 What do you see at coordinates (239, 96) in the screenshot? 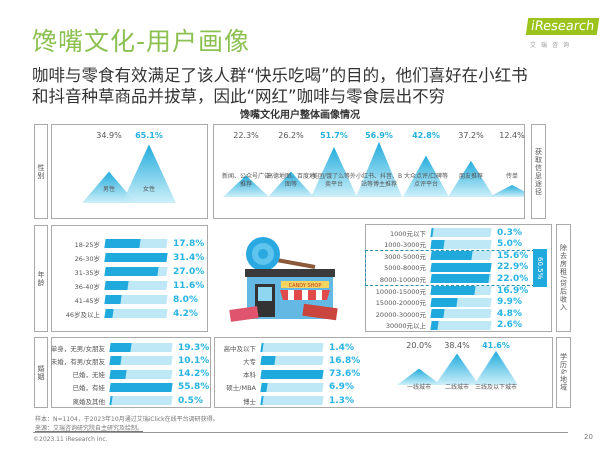
I see `subtitle-line-2: 和抖音种草商品并拔草，因此“网红”咖啡与零食层出不穷` at bounding box center [239, 96].